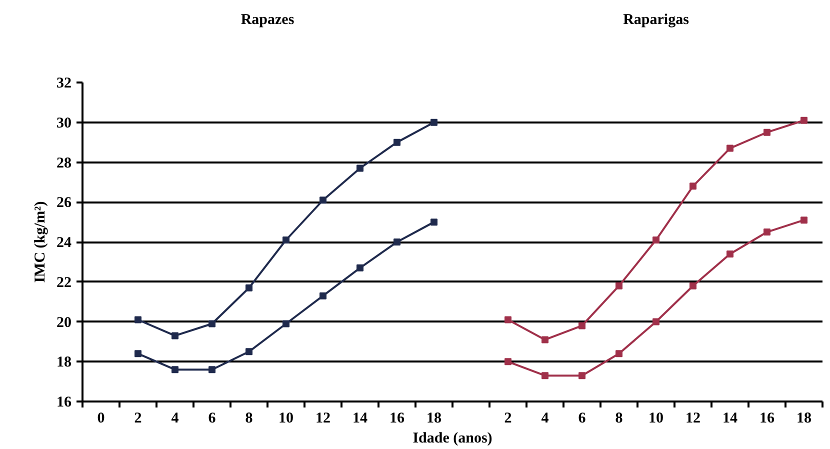 This screenshot has height=449, width=830. Describe the element at coordinates (64, 203) in the screenshot. I see `y-tick-label: 26` at that location.